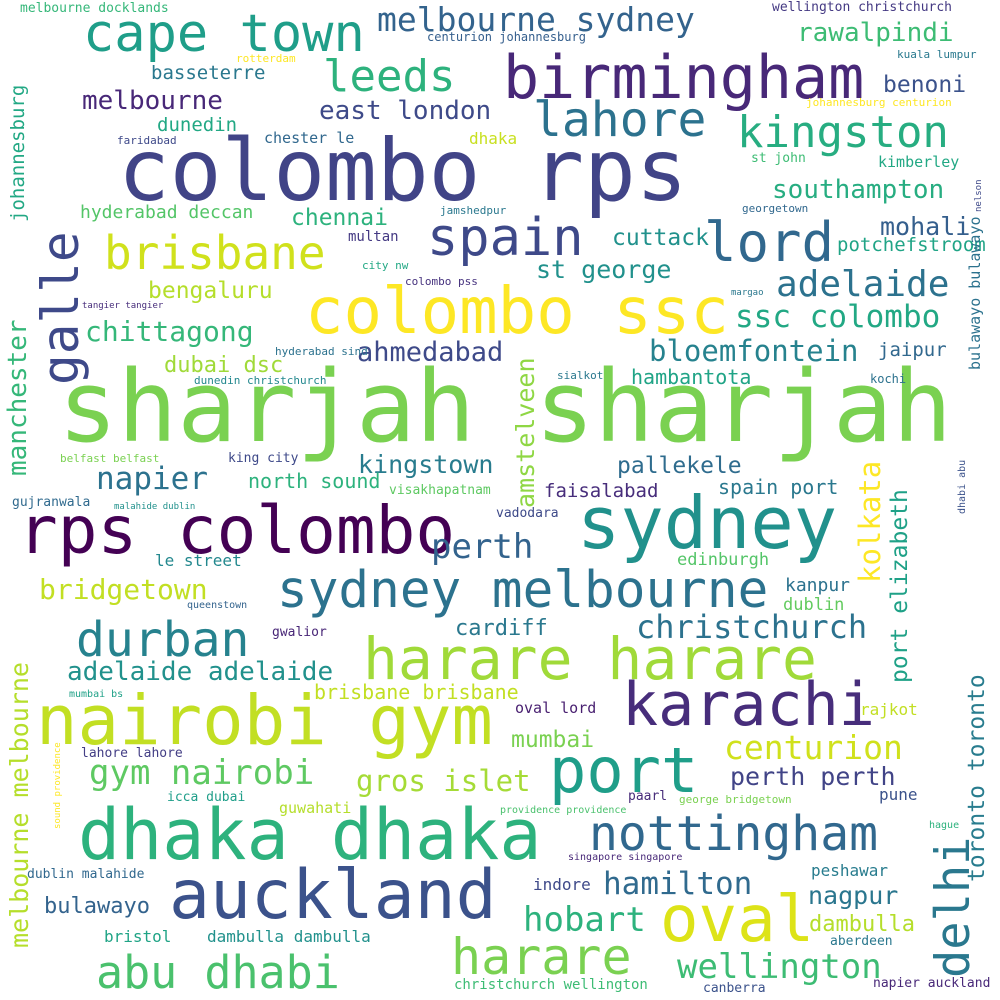 The width and height of the screenshot is (1000, 1000). I want to click on word-leeds: leeds, so click(389, 76).